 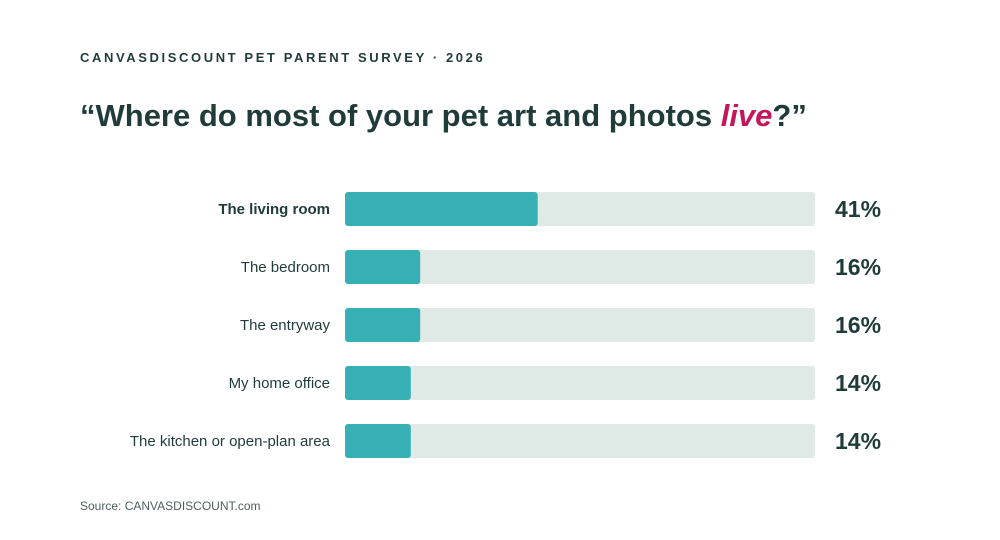 What do you see at coordinates (378, 441) in the screenshot?
I see `bar-the-kitchen-or-open-plan-area` at bounding box center [378, 441].